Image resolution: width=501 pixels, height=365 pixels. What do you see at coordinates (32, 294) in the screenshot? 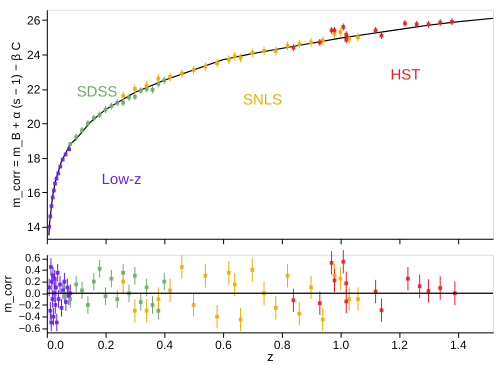
I see `y-tick-label: 0.0` at bounding box center [32, 294].